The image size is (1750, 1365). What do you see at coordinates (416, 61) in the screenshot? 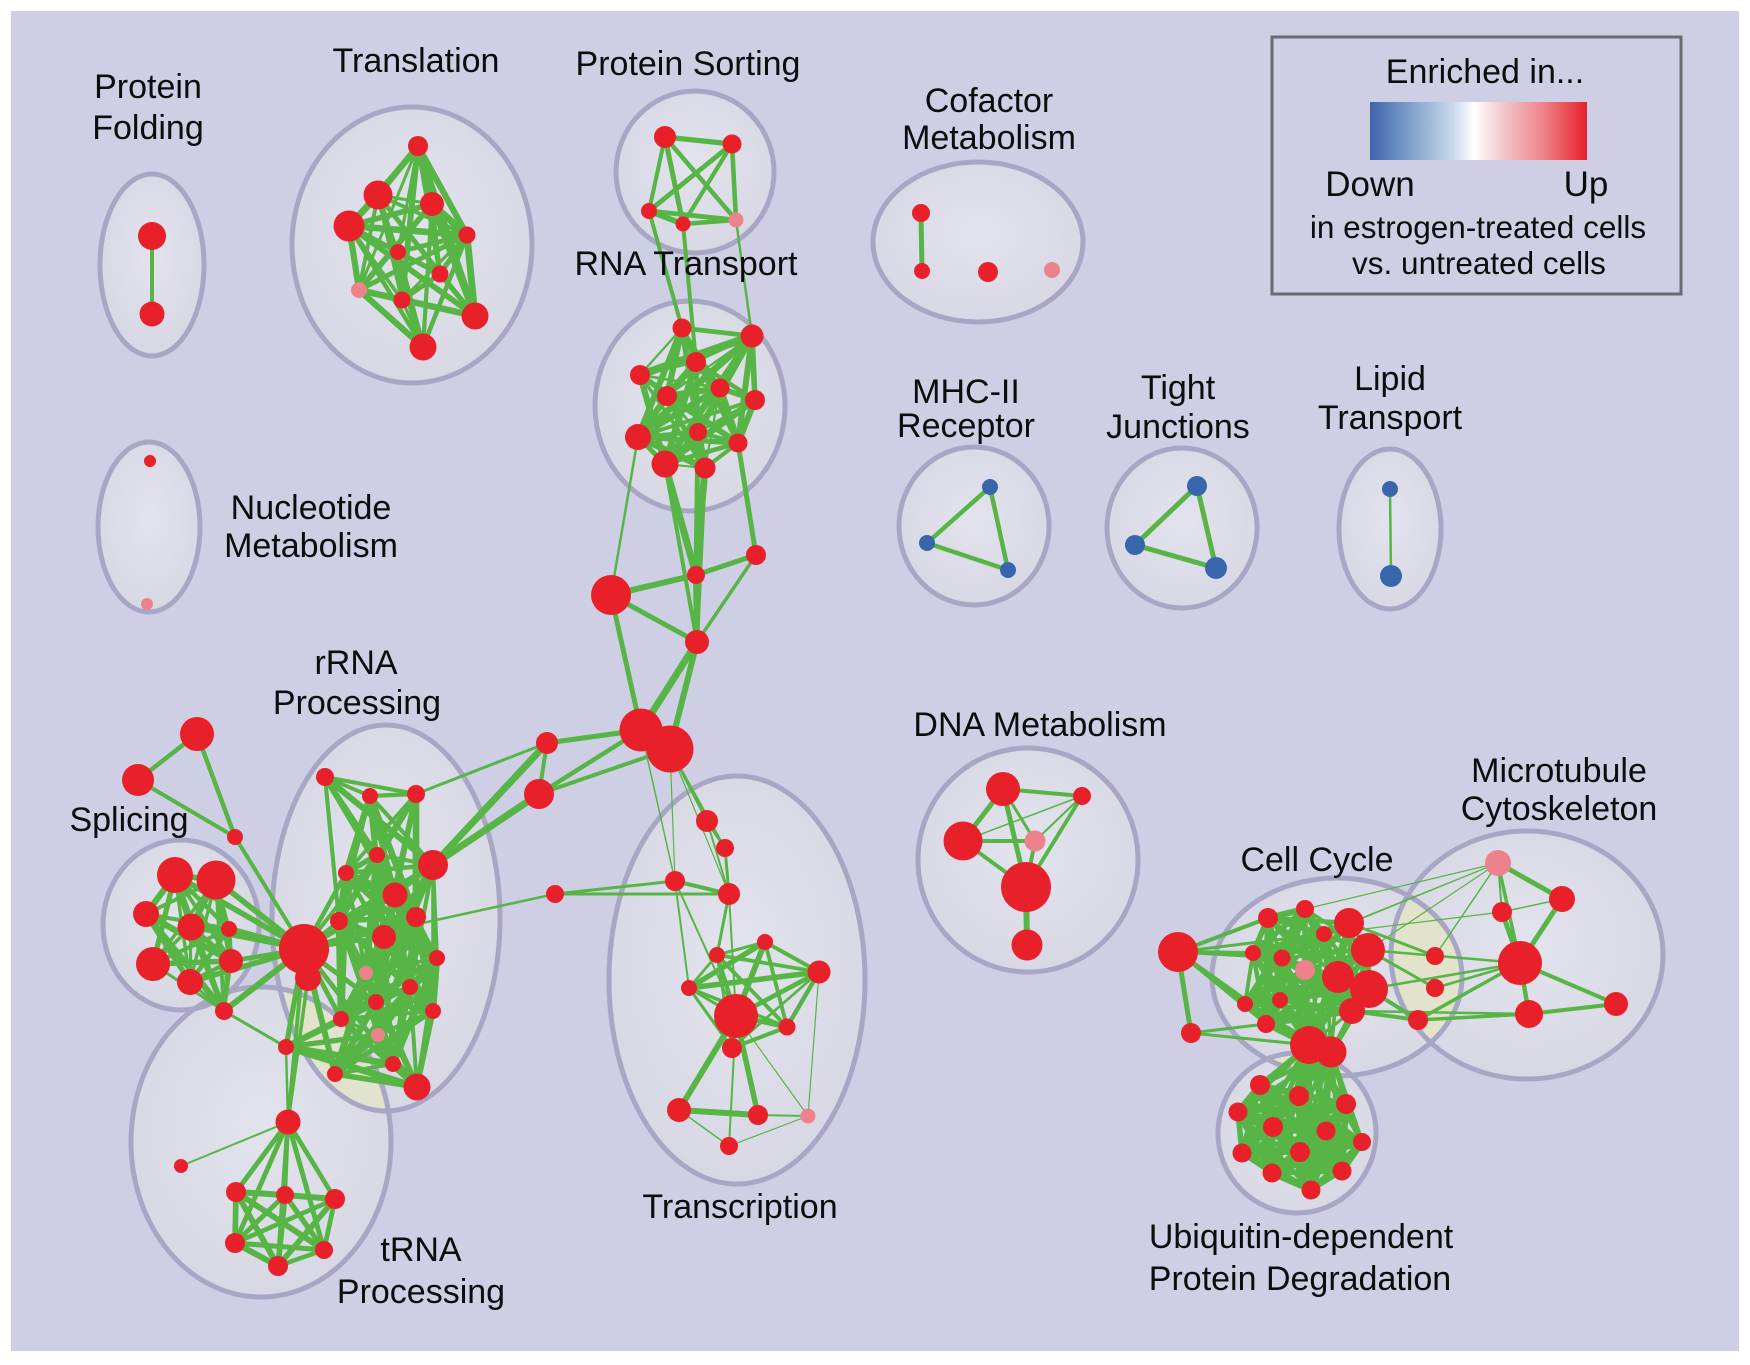
I see `svg-text: Translation` at bounding box center [416, 61].